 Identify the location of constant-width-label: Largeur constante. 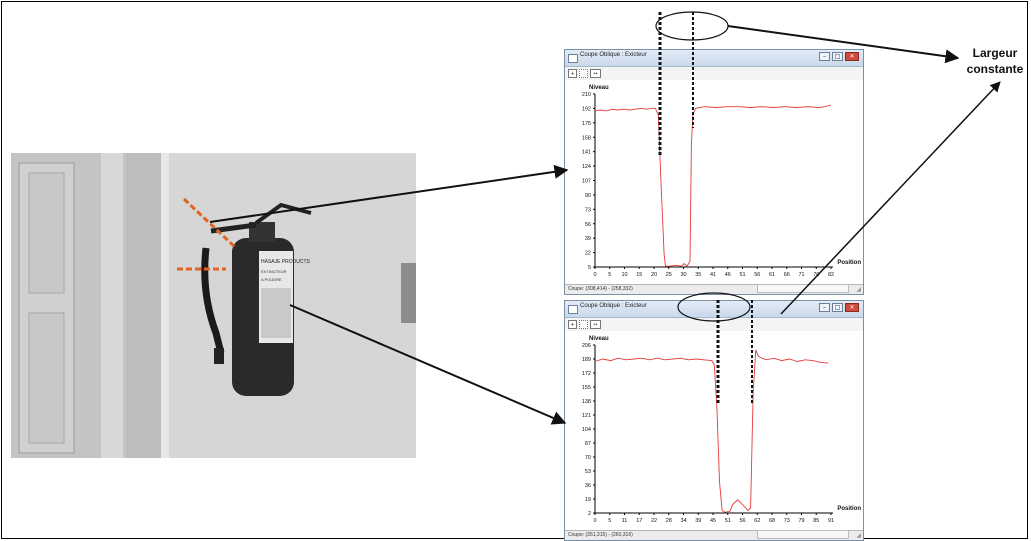
(995, 61).